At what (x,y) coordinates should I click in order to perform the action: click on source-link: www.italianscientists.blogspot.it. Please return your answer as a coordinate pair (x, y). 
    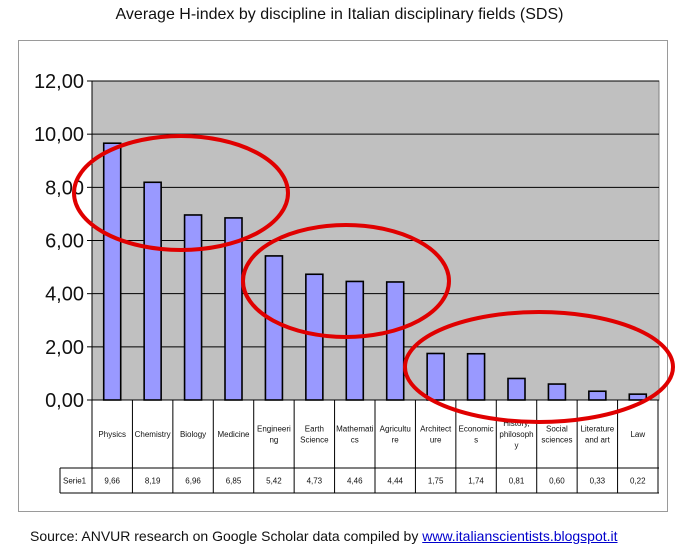
    Looking at the image, I should click on (520, 536).